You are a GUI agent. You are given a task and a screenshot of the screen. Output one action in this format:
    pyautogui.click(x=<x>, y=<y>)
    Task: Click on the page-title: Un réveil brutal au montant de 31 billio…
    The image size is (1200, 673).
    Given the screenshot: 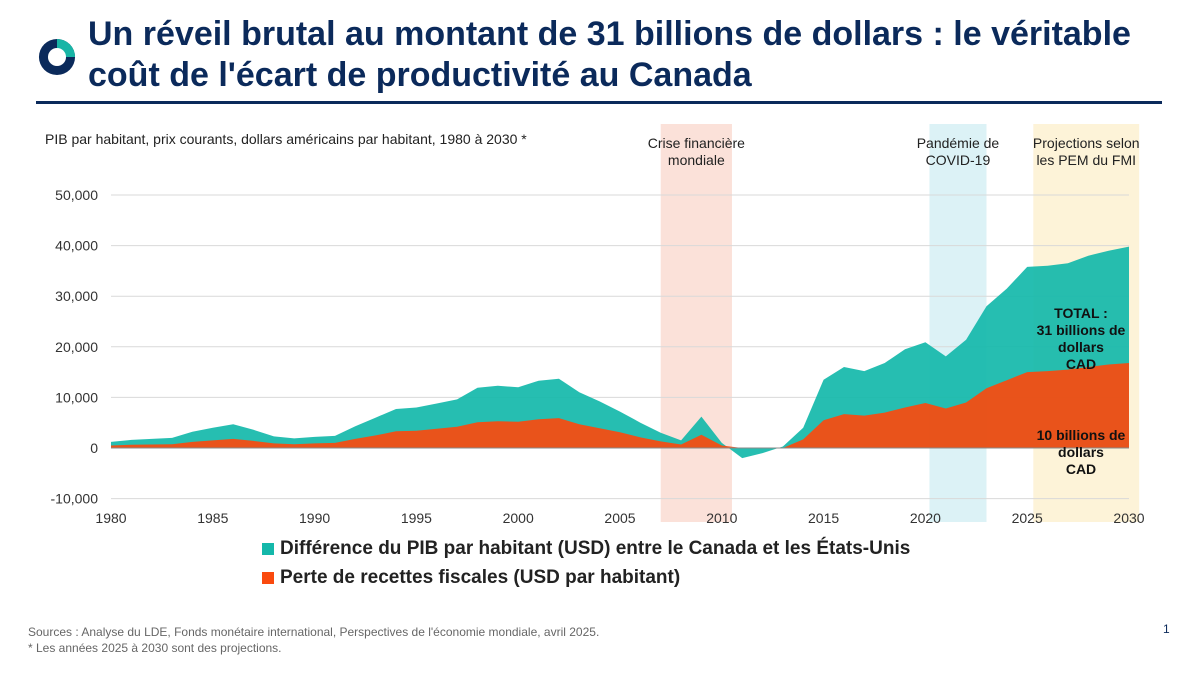 What is the action you would take?
    pyautogui.click(x=609, y=54)
    